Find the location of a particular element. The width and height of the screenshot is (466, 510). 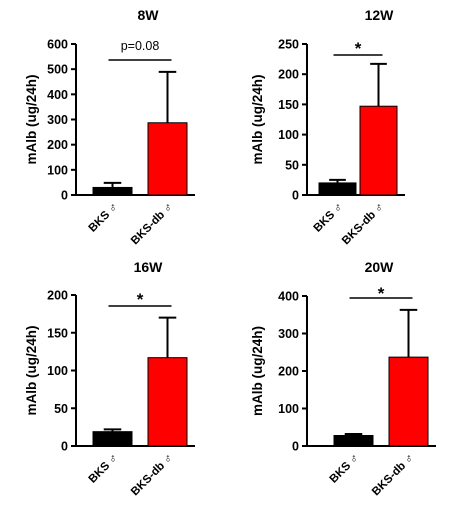

y-tick-label: 250 is located at coordinates (288, 45).